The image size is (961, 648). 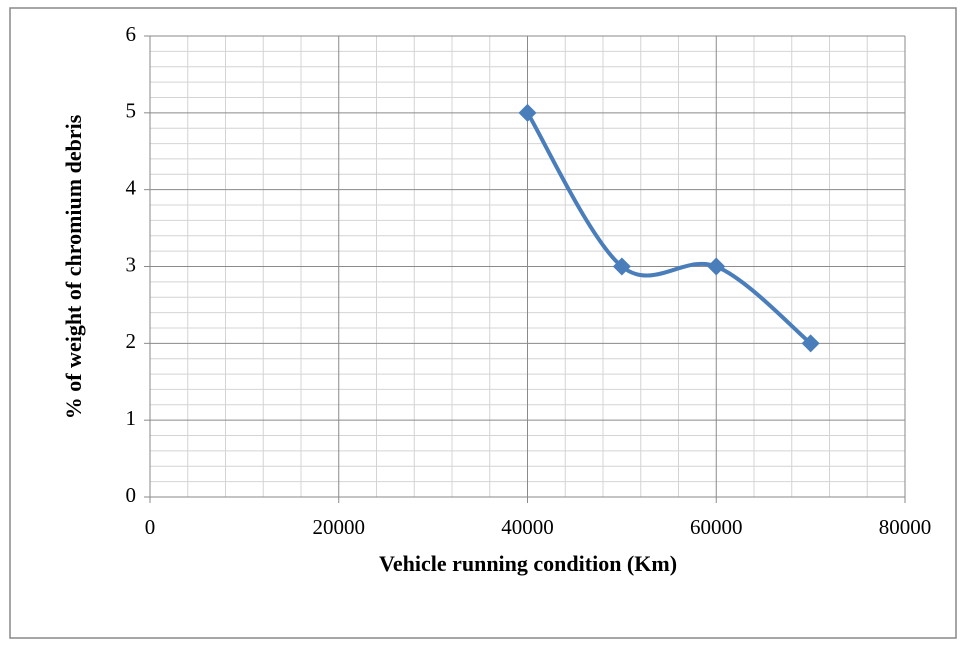 I want to click on y-tick-label: 4, so click(x=131, y=187).